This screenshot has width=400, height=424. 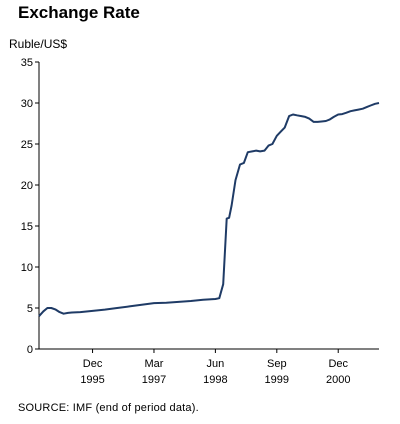 What do you see at coordinates (38, 44) in the screenshot?
I see `y-axis-unit-label: Ruble/US$` at bounding box center [38, 44].